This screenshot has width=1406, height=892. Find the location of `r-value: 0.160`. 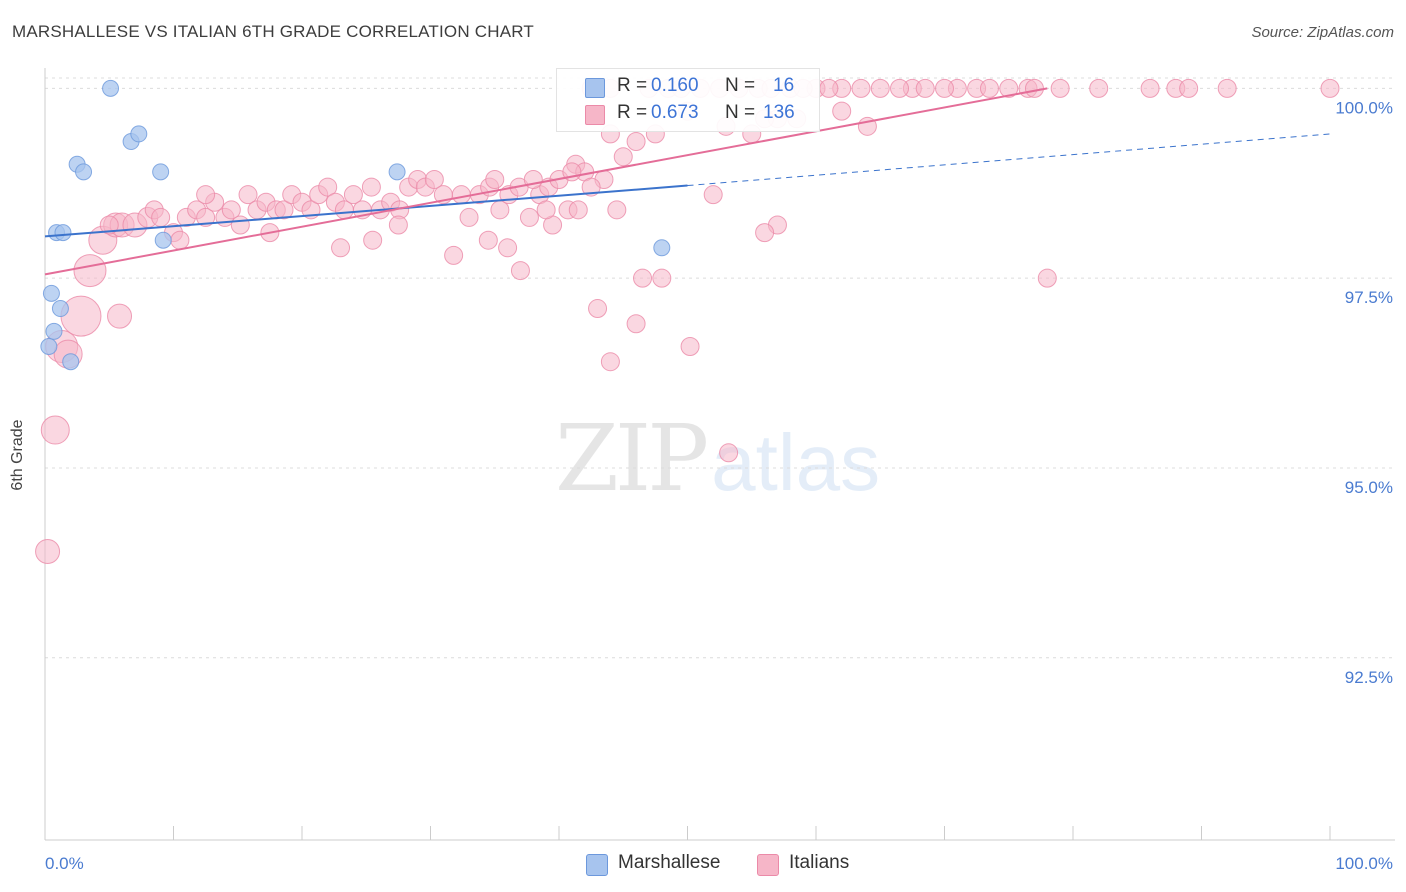

r-value: 0.160 is located at coordinates (675, 85).